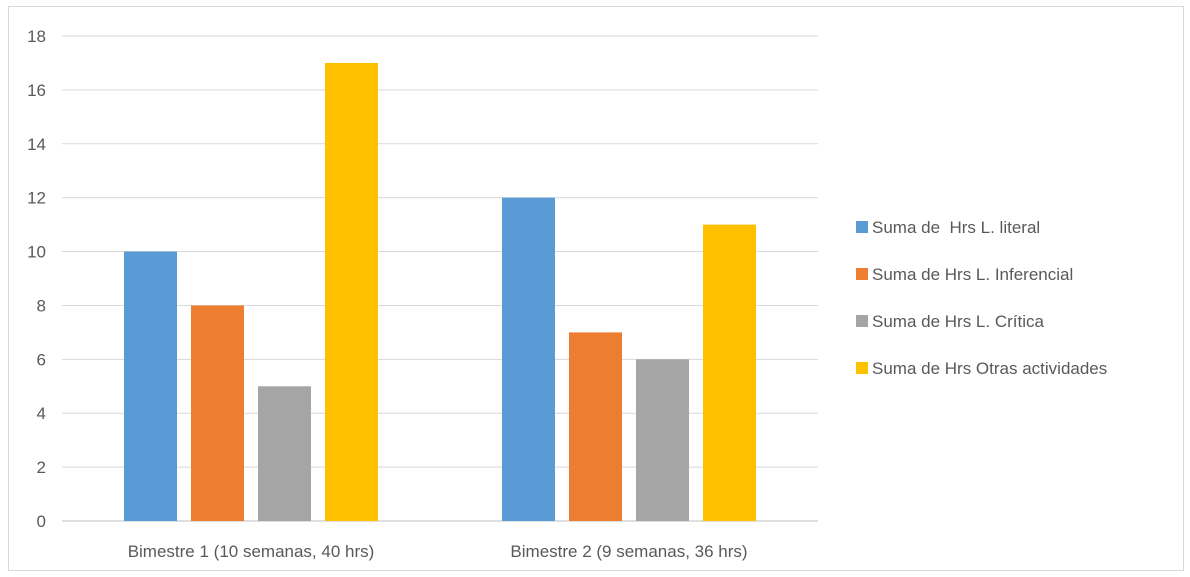 The width and height of the screenshot is (1190, 577). Describe the element at coordinates (628, 551) in the screenshot. I see `x-tick-label: Bimestre 2 (9 semanas, 36 hrs)` at that location.